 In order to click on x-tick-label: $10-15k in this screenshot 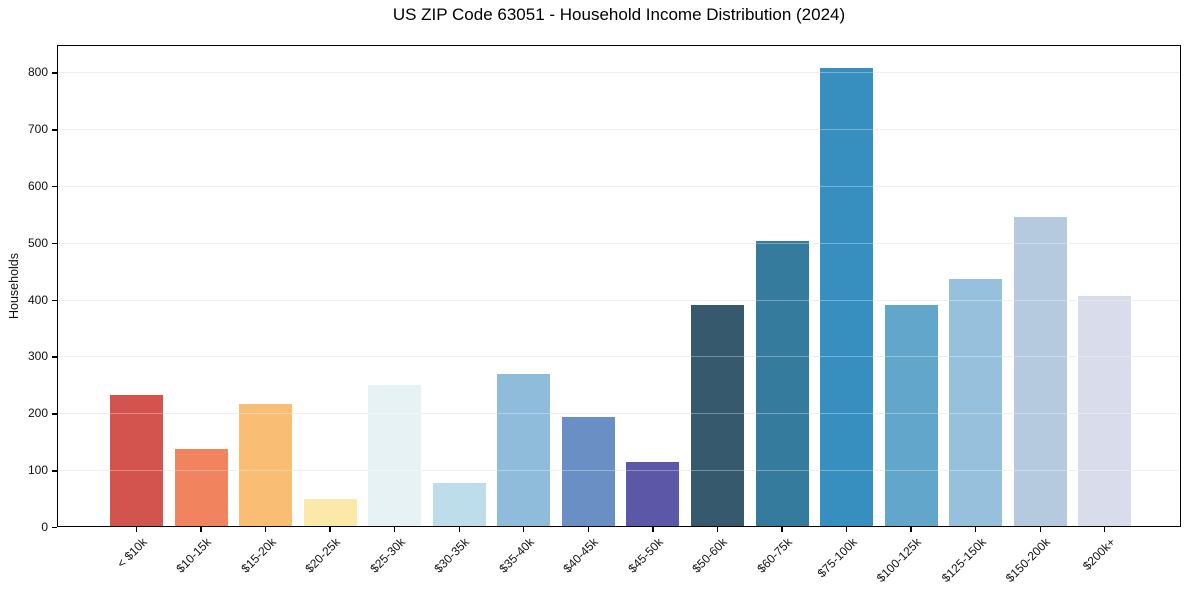, I will do `click(193, 555)`.